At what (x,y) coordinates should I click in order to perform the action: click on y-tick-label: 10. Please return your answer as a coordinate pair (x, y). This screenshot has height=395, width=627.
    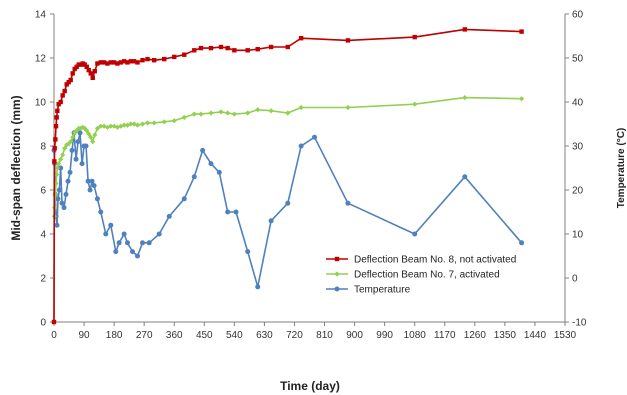
    Looking at the image, I should click on (41, 103).